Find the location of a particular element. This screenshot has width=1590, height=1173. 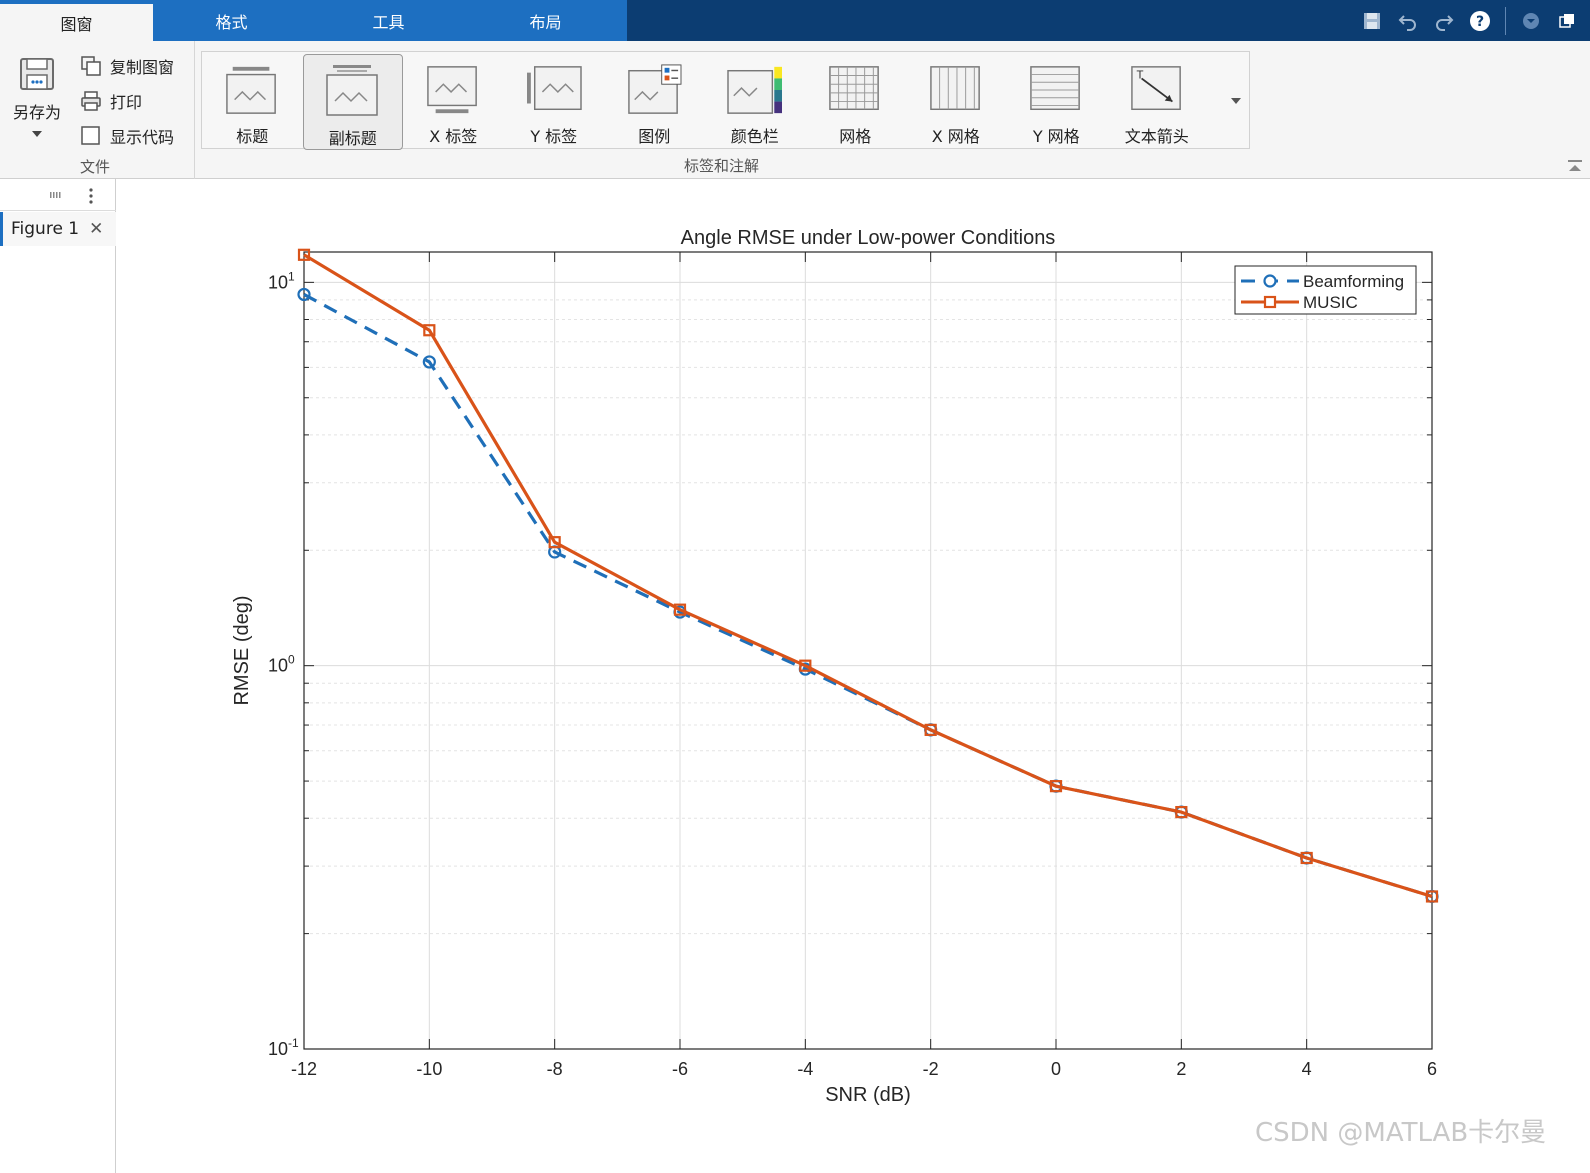

x-tick-label: -10 is located at coordinates (429, 1069).